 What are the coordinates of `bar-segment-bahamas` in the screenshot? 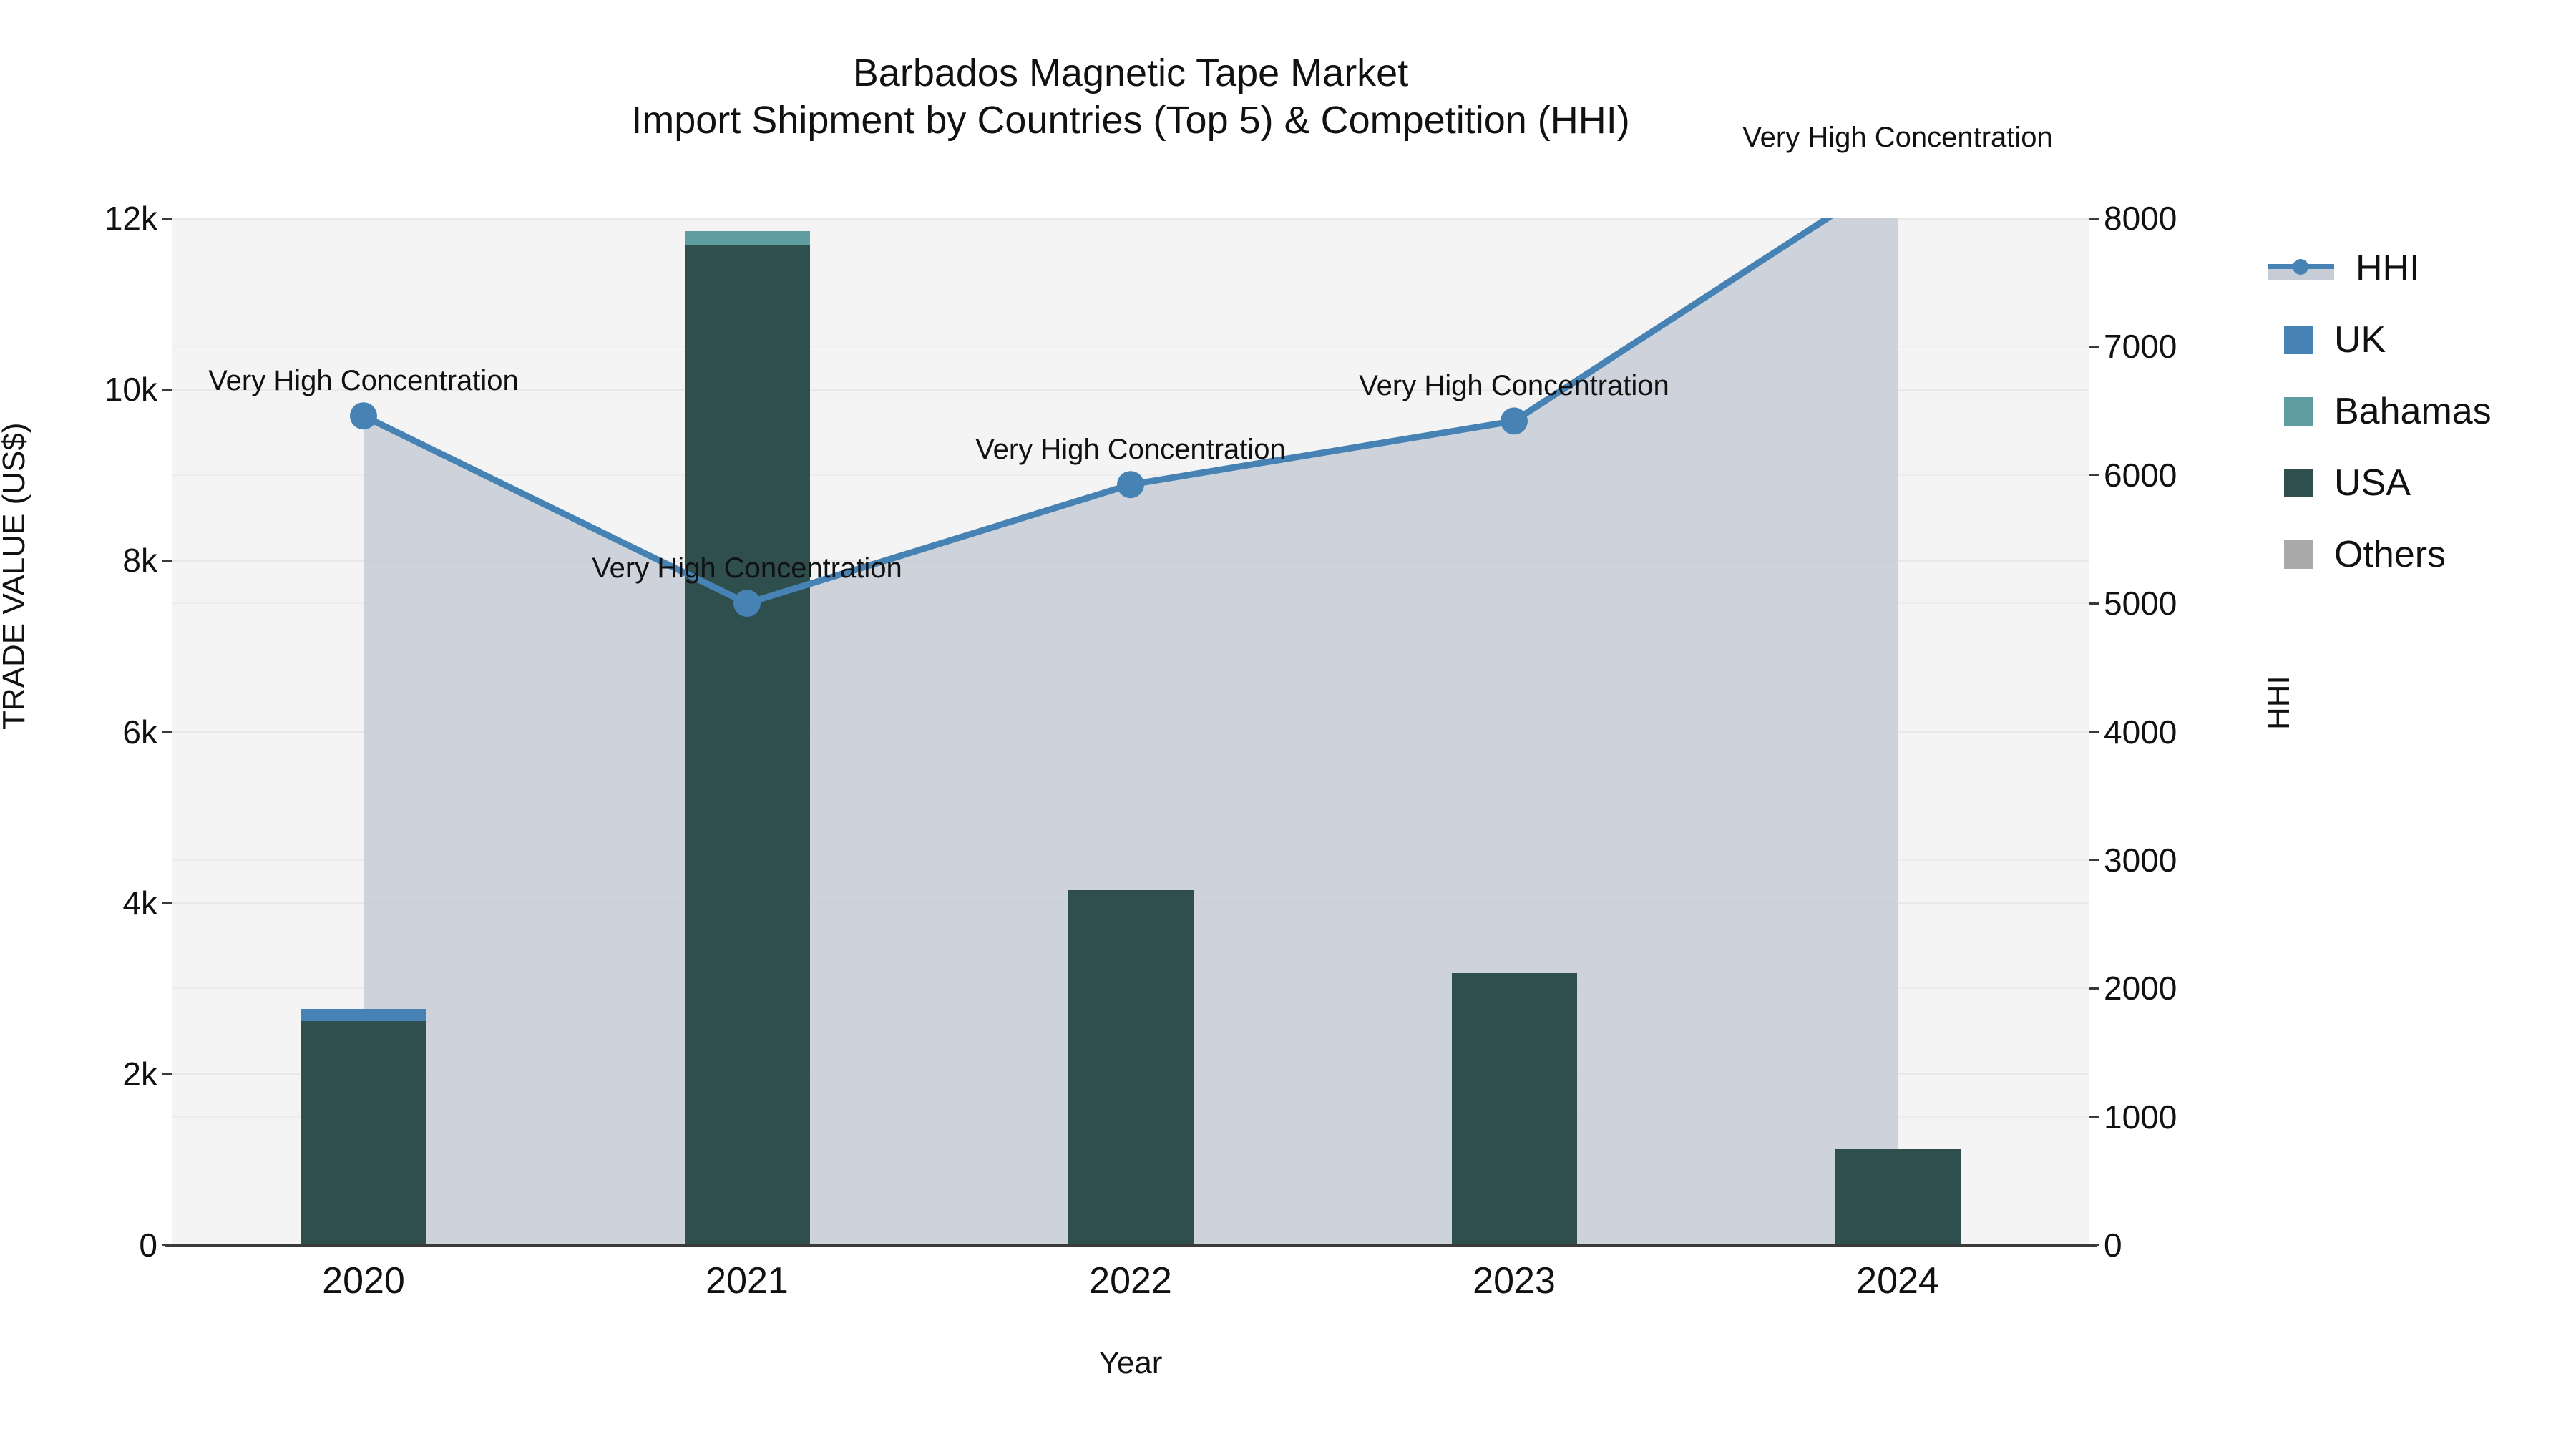 It's located at (747, 238).